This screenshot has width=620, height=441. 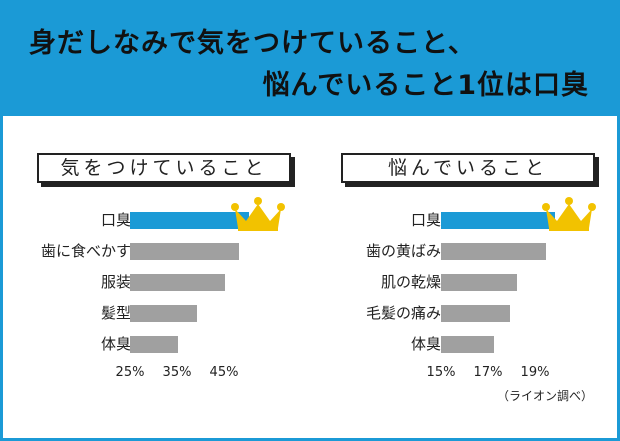 What do you see at coordinates (130, 372) in the screenshot?
I see `x-tick-label: 25%` at bounding box center [130, 372].